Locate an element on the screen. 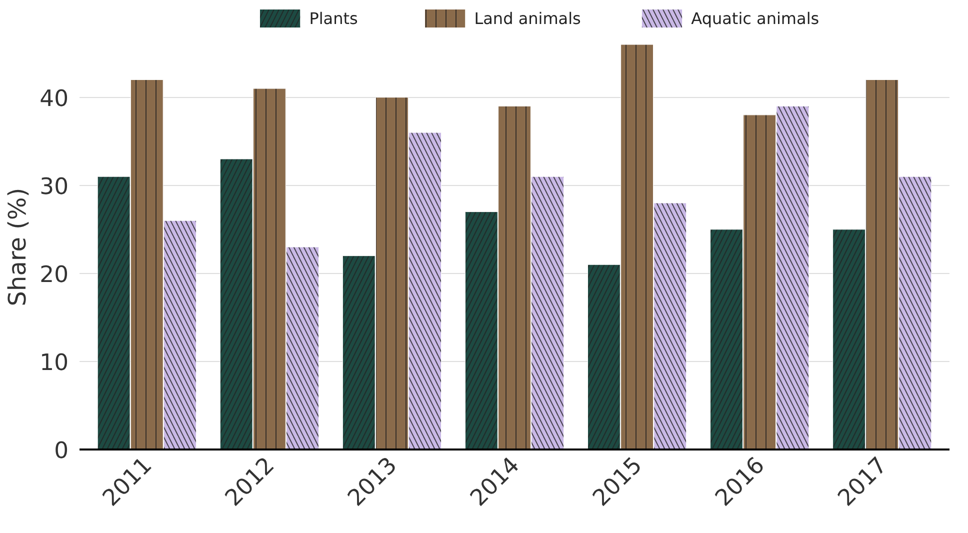 Image resolution: width=968 pixels, height=533 pixels. y-tick-label: 30 is located at coordinates (54, 187).